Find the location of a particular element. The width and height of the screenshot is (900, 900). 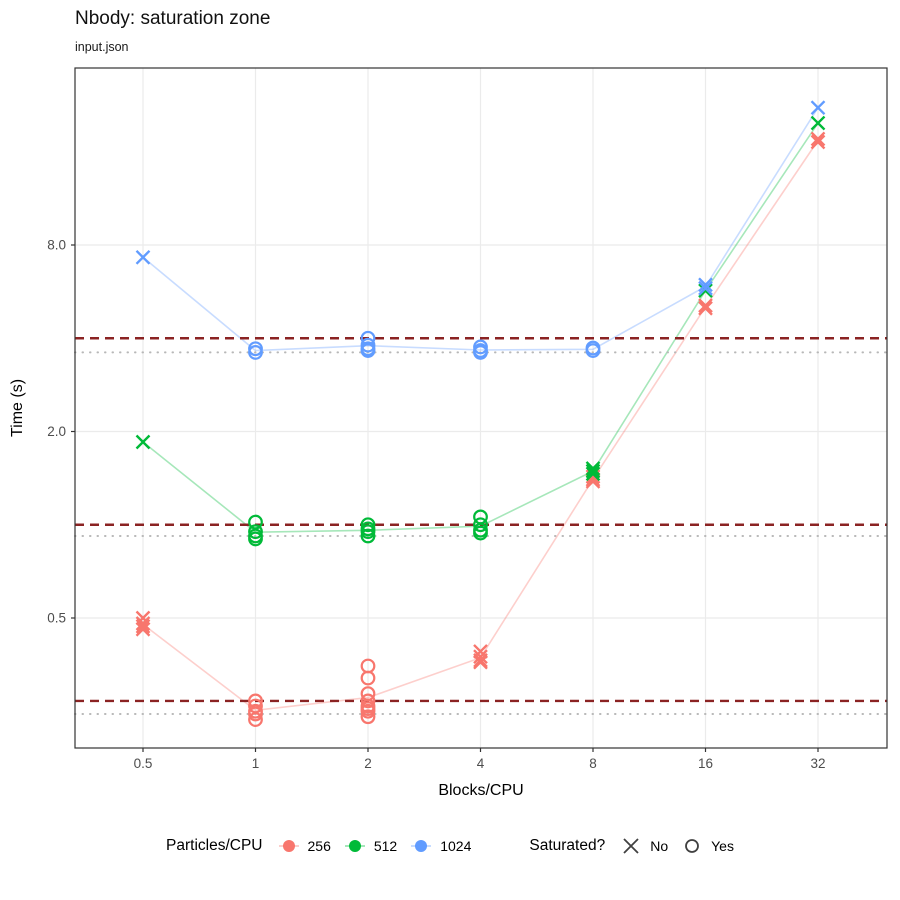

legend-title-particles: Particles/CPU is located at coordinates (214, 845).